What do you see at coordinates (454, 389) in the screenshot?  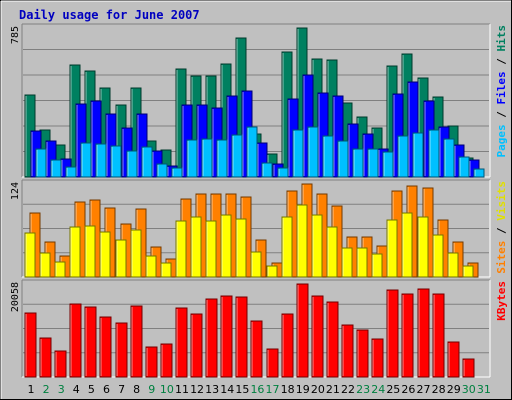 I see `day-label-29: 29` at bounding box center [454, 389].